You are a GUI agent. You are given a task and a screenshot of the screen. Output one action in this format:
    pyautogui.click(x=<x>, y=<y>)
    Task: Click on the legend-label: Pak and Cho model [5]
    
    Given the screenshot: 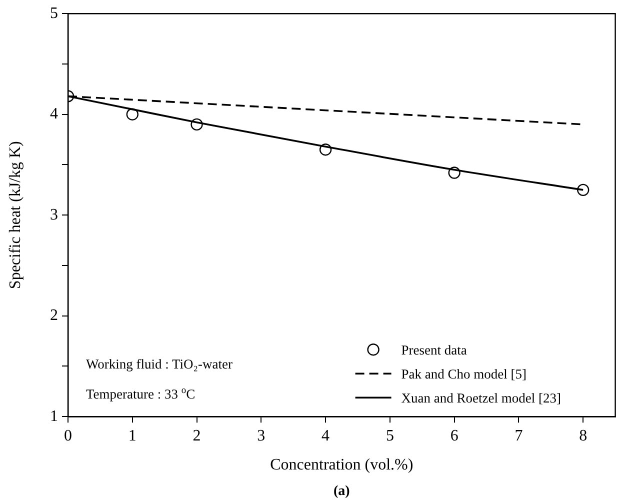 What is the action you would take?
    pyautogui.click(x=464, y=374)
    